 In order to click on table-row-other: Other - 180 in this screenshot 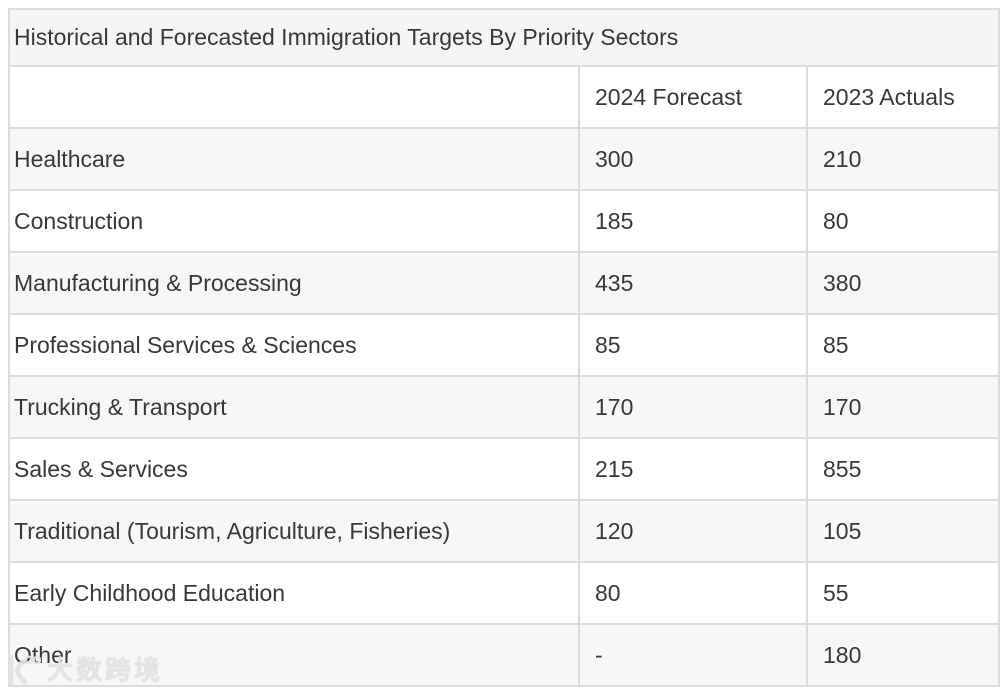, I will do `click(504, 655)`.